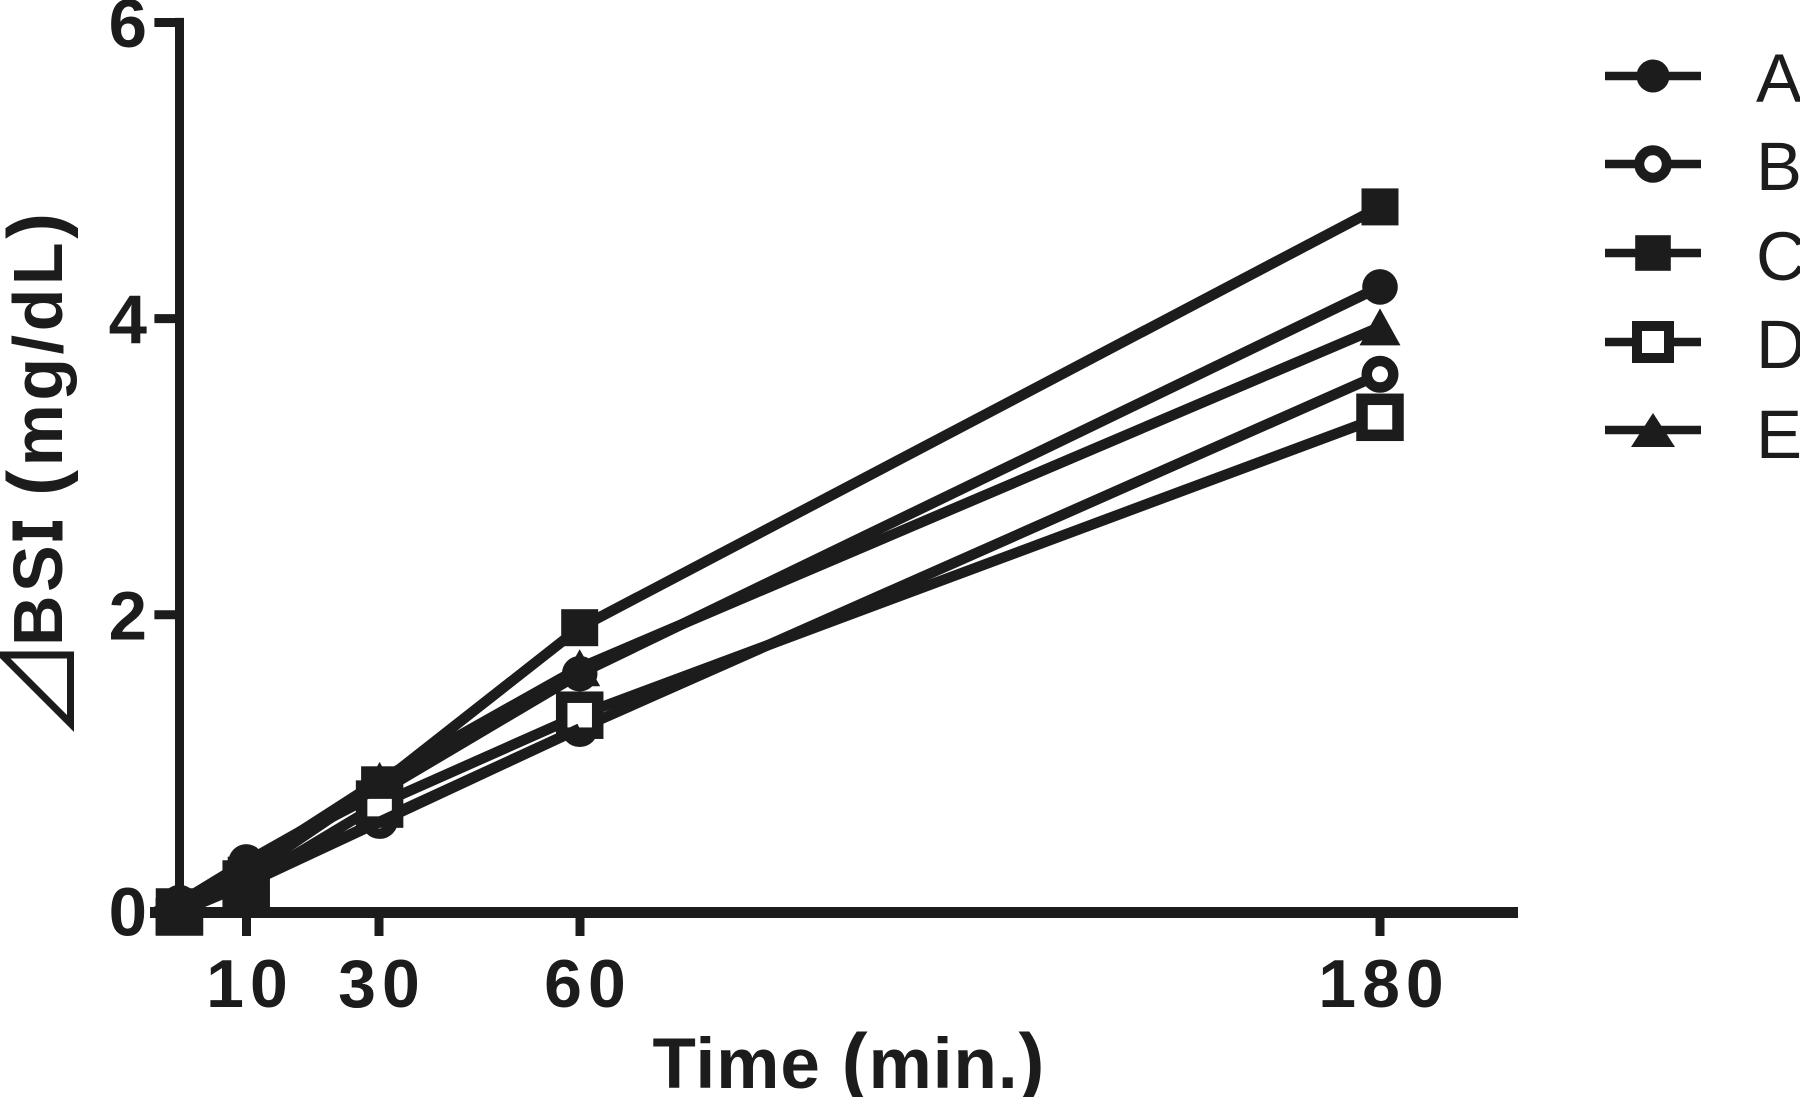  I want to click on svg-text: A, so click(1778, 78).